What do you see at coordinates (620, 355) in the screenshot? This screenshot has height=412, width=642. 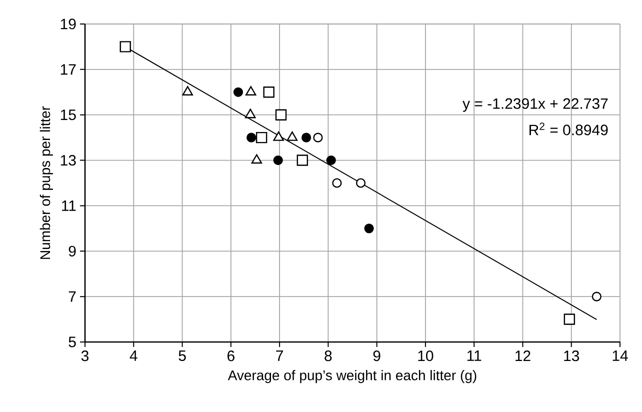 I see `x-tick-label: 14` at bounding box center [620, 355].